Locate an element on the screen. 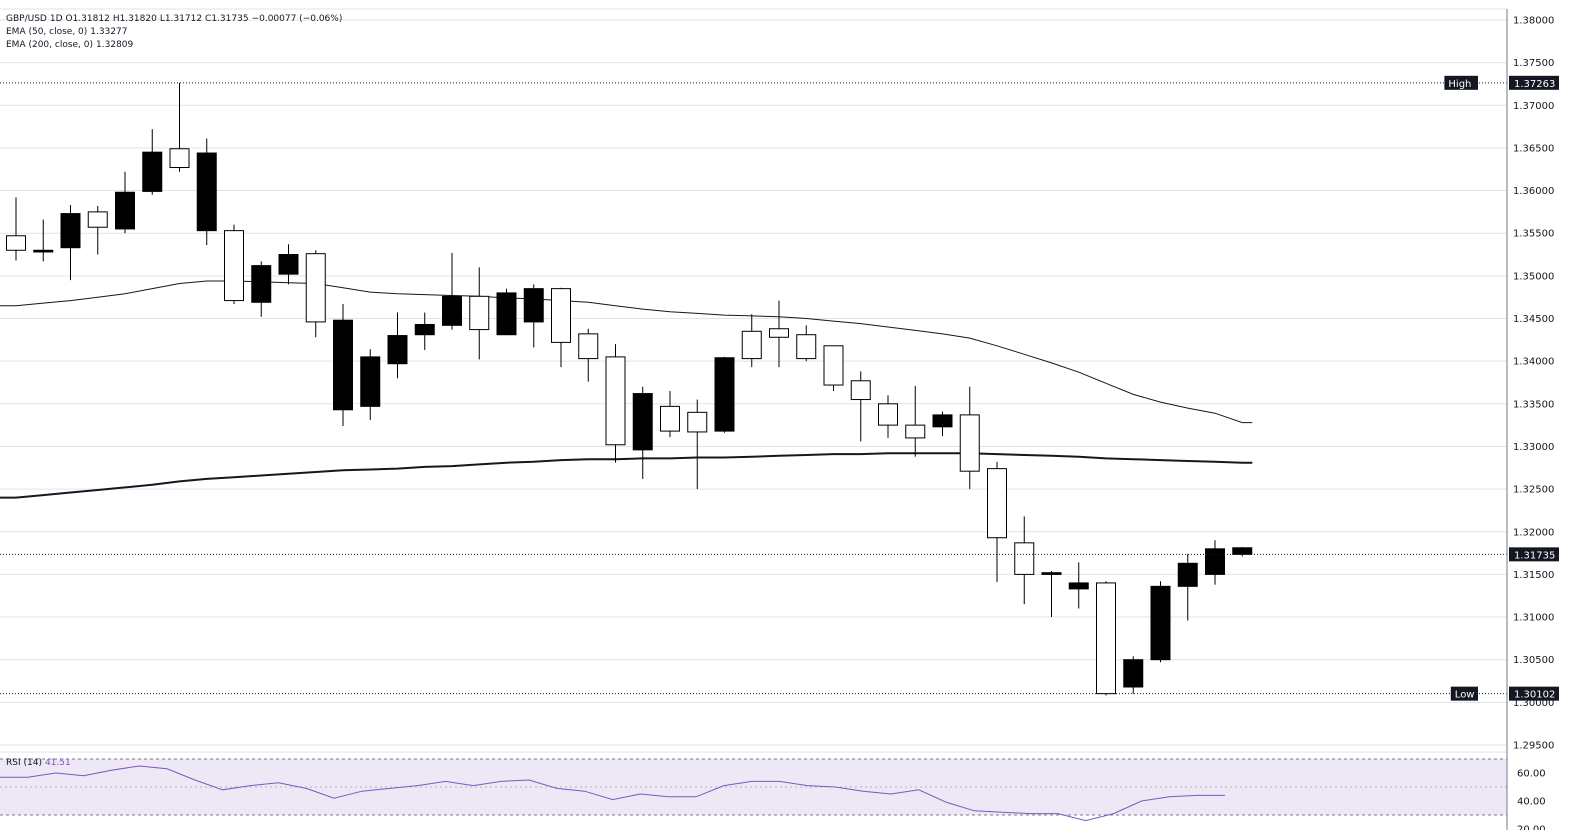 Image resolution: width=1573 pixels, height=830 pixels. price-tick-label: 1.35000 is located at coordinates (1533, 276).